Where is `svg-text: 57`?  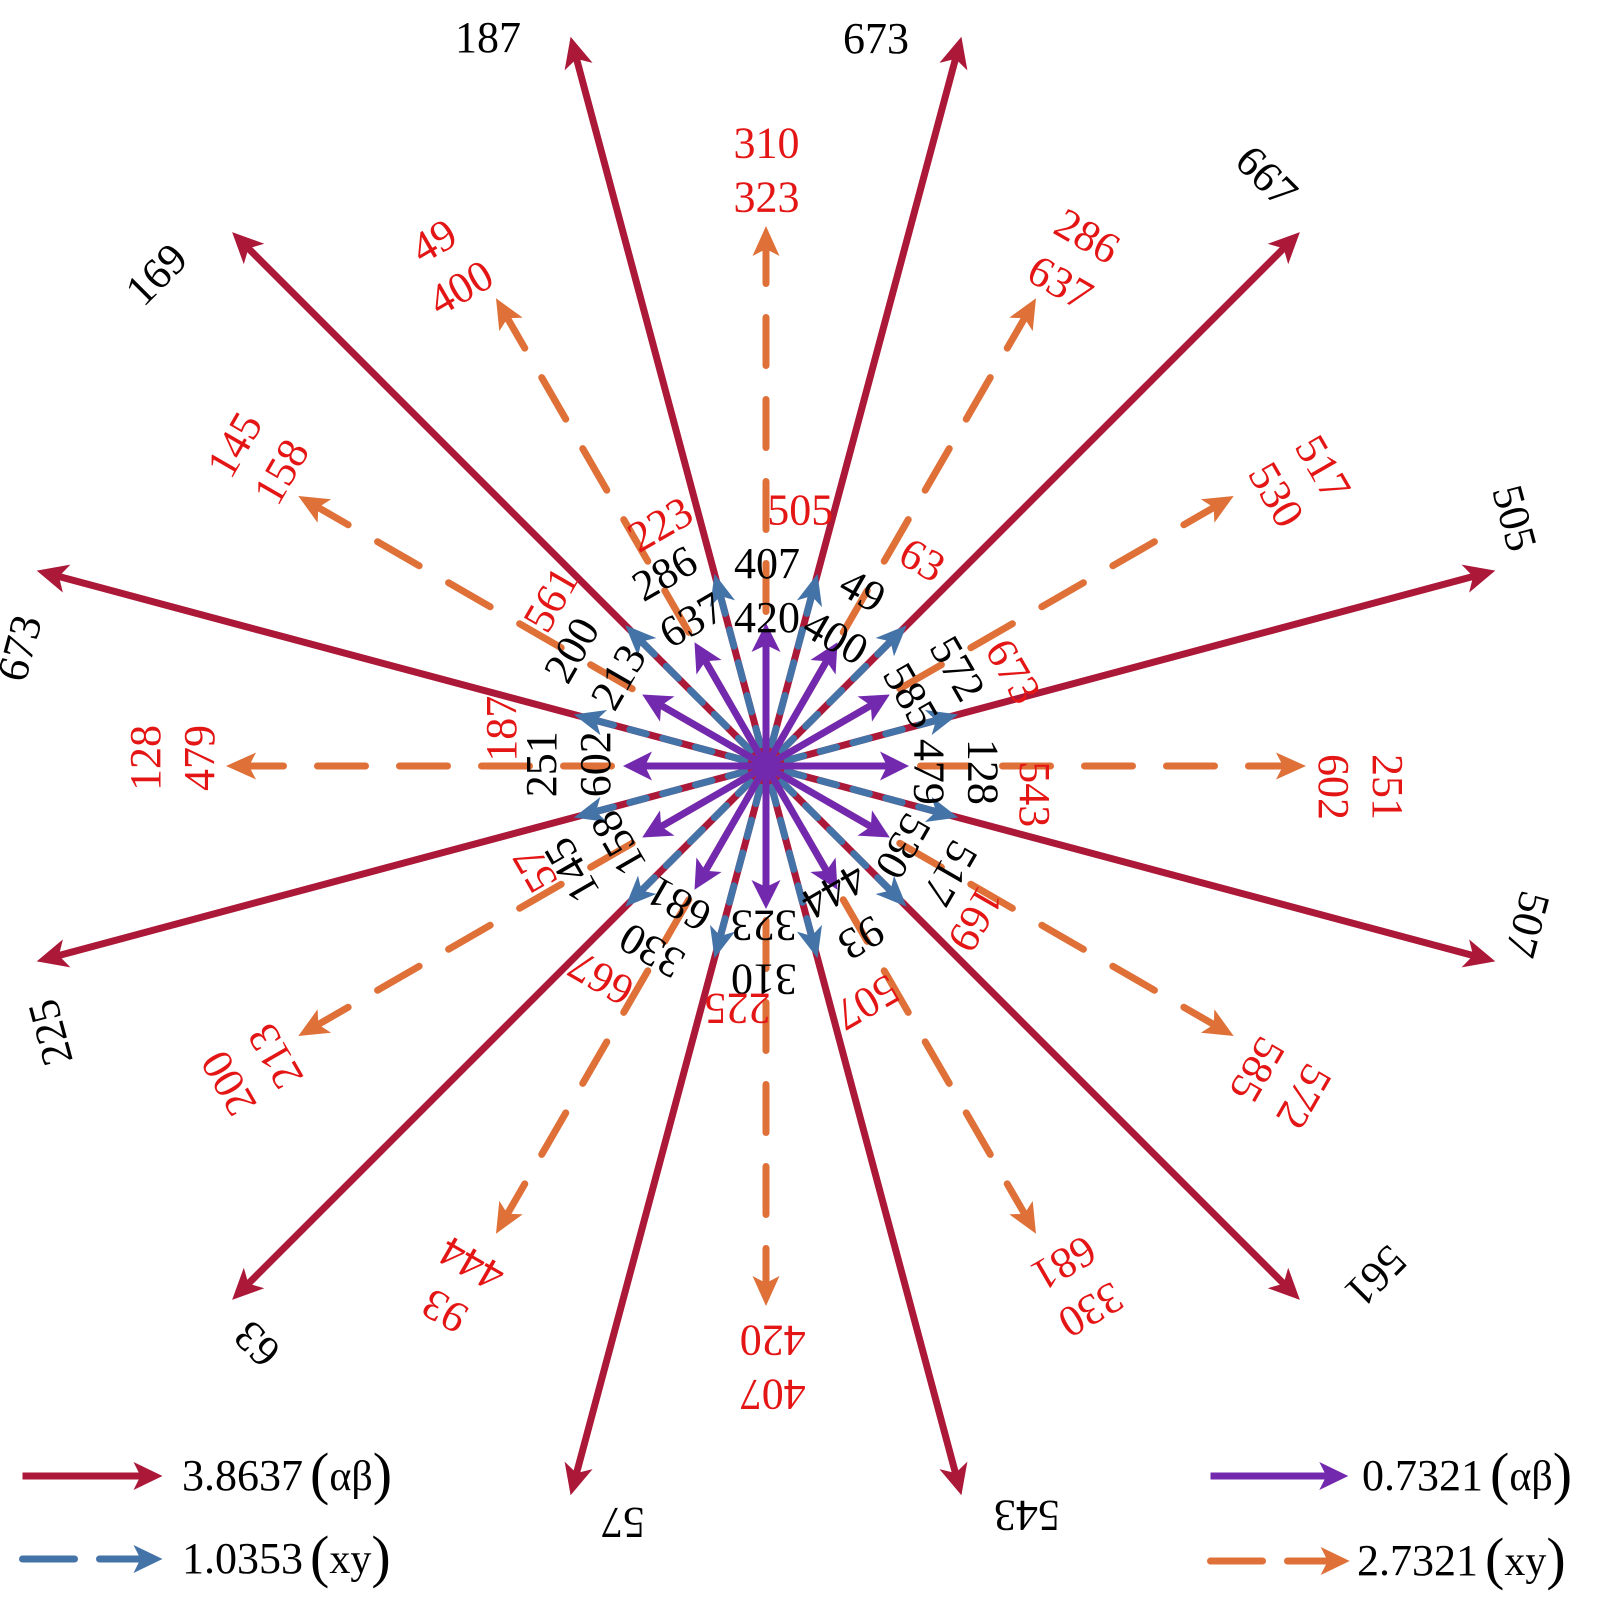 svg-text: 57 is located at coordinates (623, 1522).